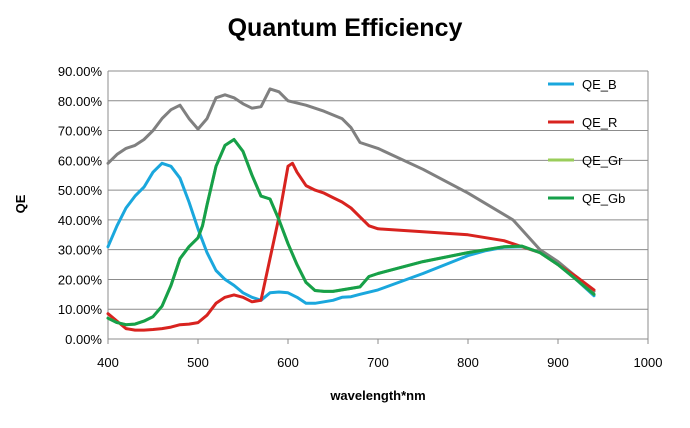  Describe the element at coordinates (83, 339) in the screenshot. I see `y-tick-label: 0.00%` at that location.